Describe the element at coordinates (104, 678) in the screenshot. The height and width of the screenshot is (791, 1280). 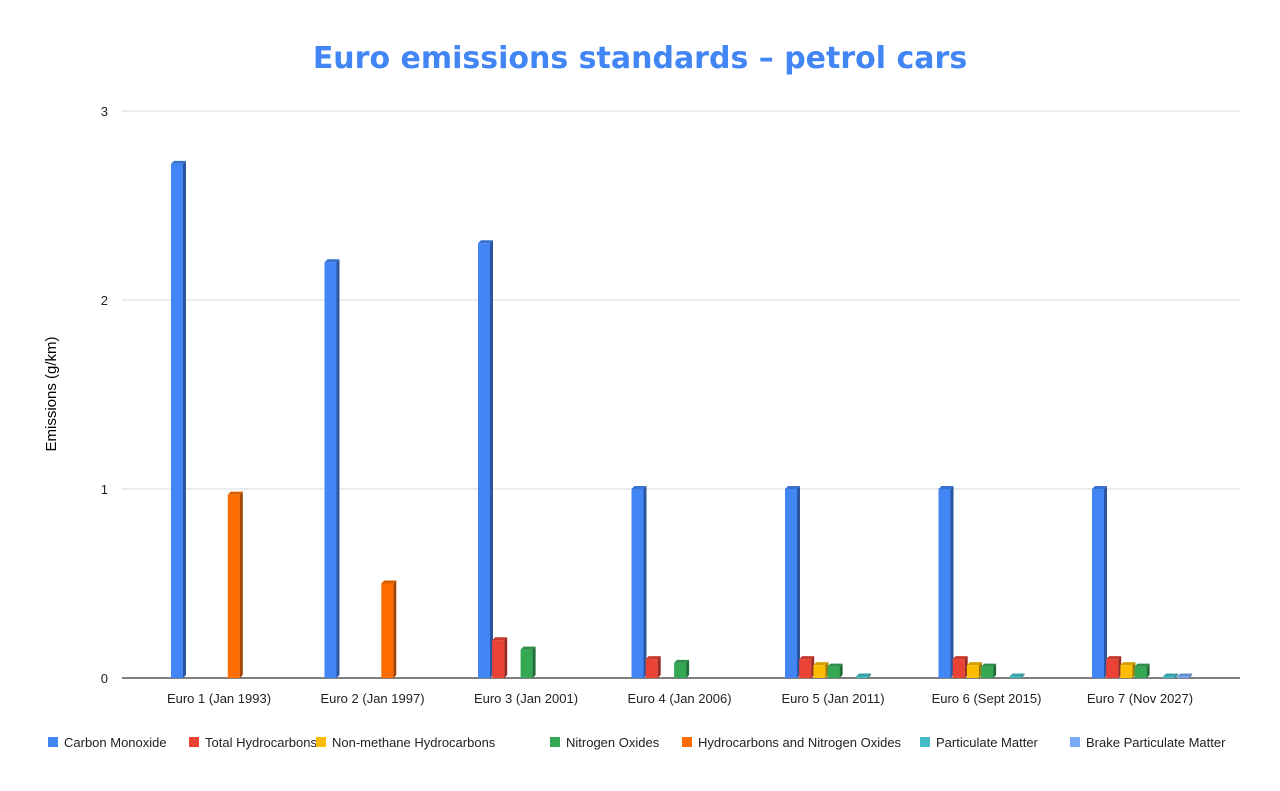
I see `y-tick-label: 0` at that location.